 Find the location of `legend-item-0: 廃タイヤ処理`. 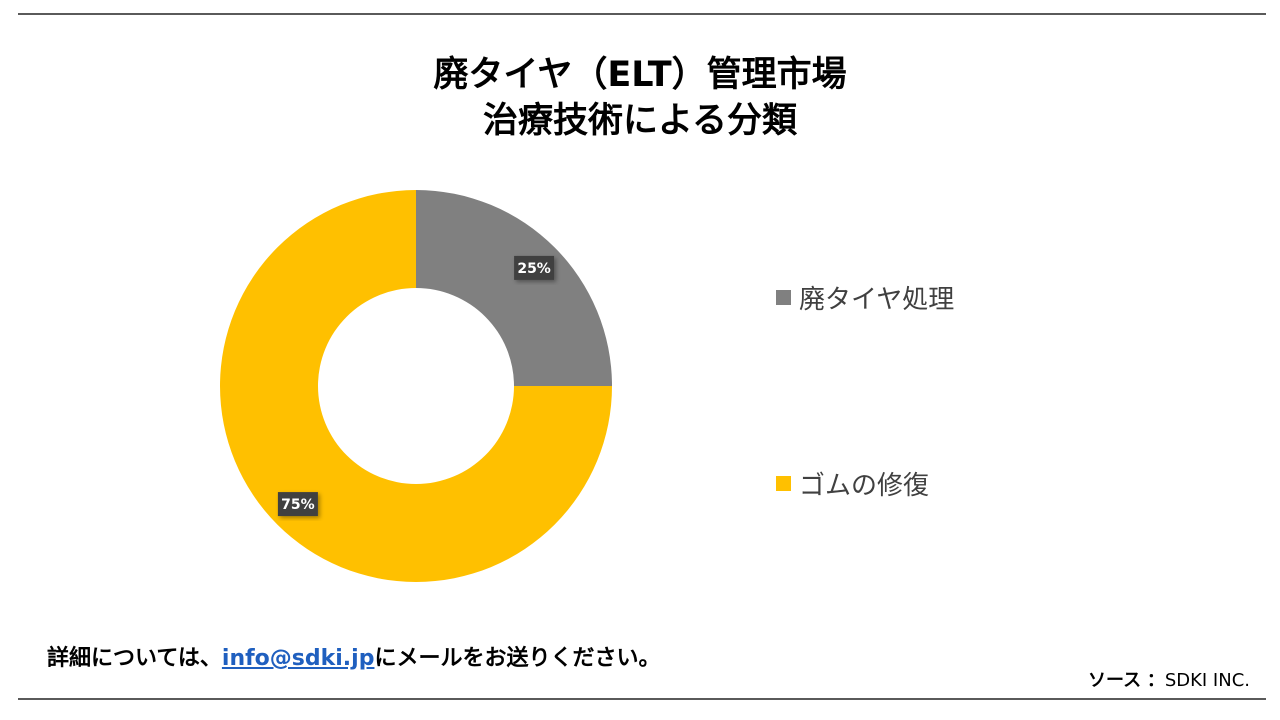

legend-item-0: 廃タイヤ処理 is located at coordinates (865, 297).